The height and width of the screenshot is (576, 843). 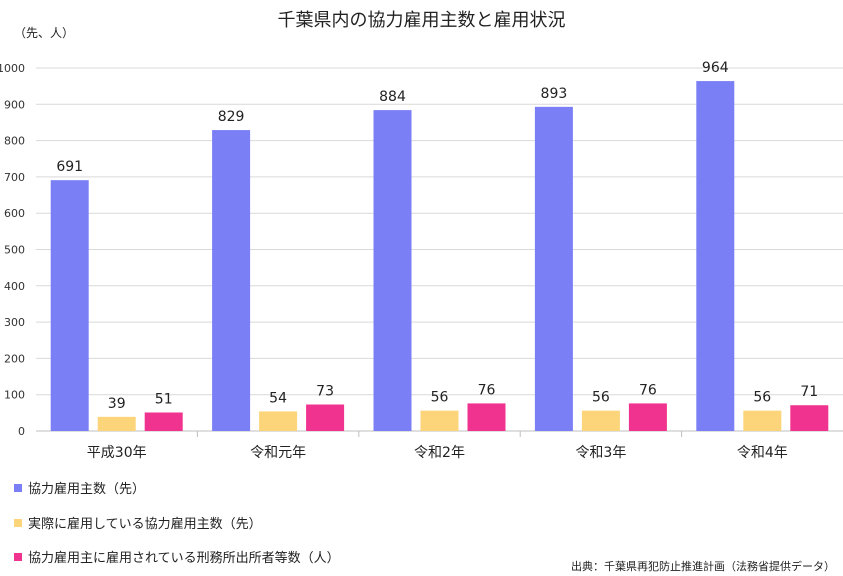 I want to click on legend-swatch-hiring-employers, so click(x=18, y=522).